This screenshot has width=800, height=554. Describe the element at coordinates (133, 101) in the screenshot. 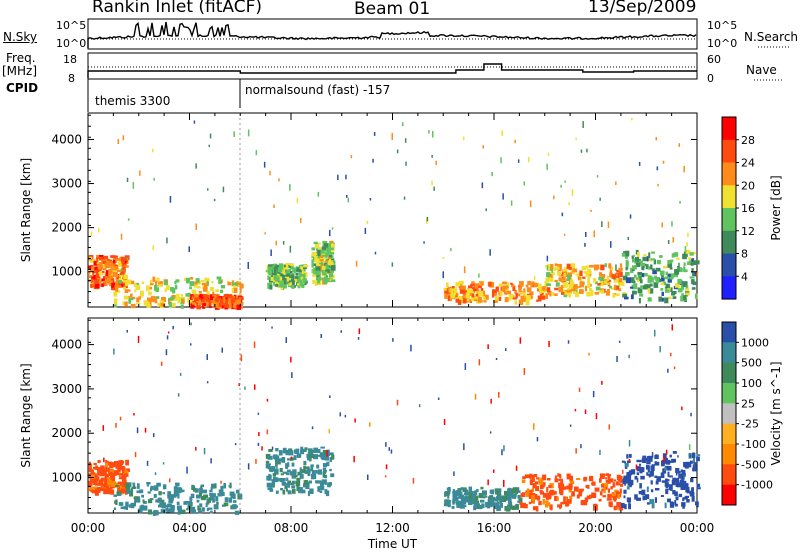

I see `cpid-themis: themis 3300` at that location.